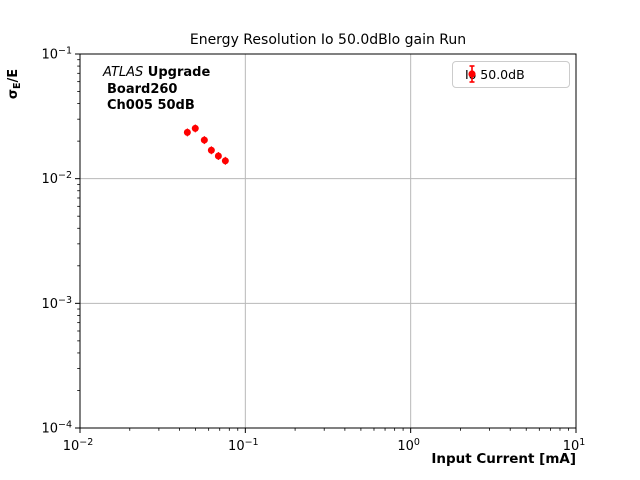  What do you see at coordinates (123, 72) in the screenshot?
I see `annotation-atlas: ATLAS` at bounding box center [123, 72].